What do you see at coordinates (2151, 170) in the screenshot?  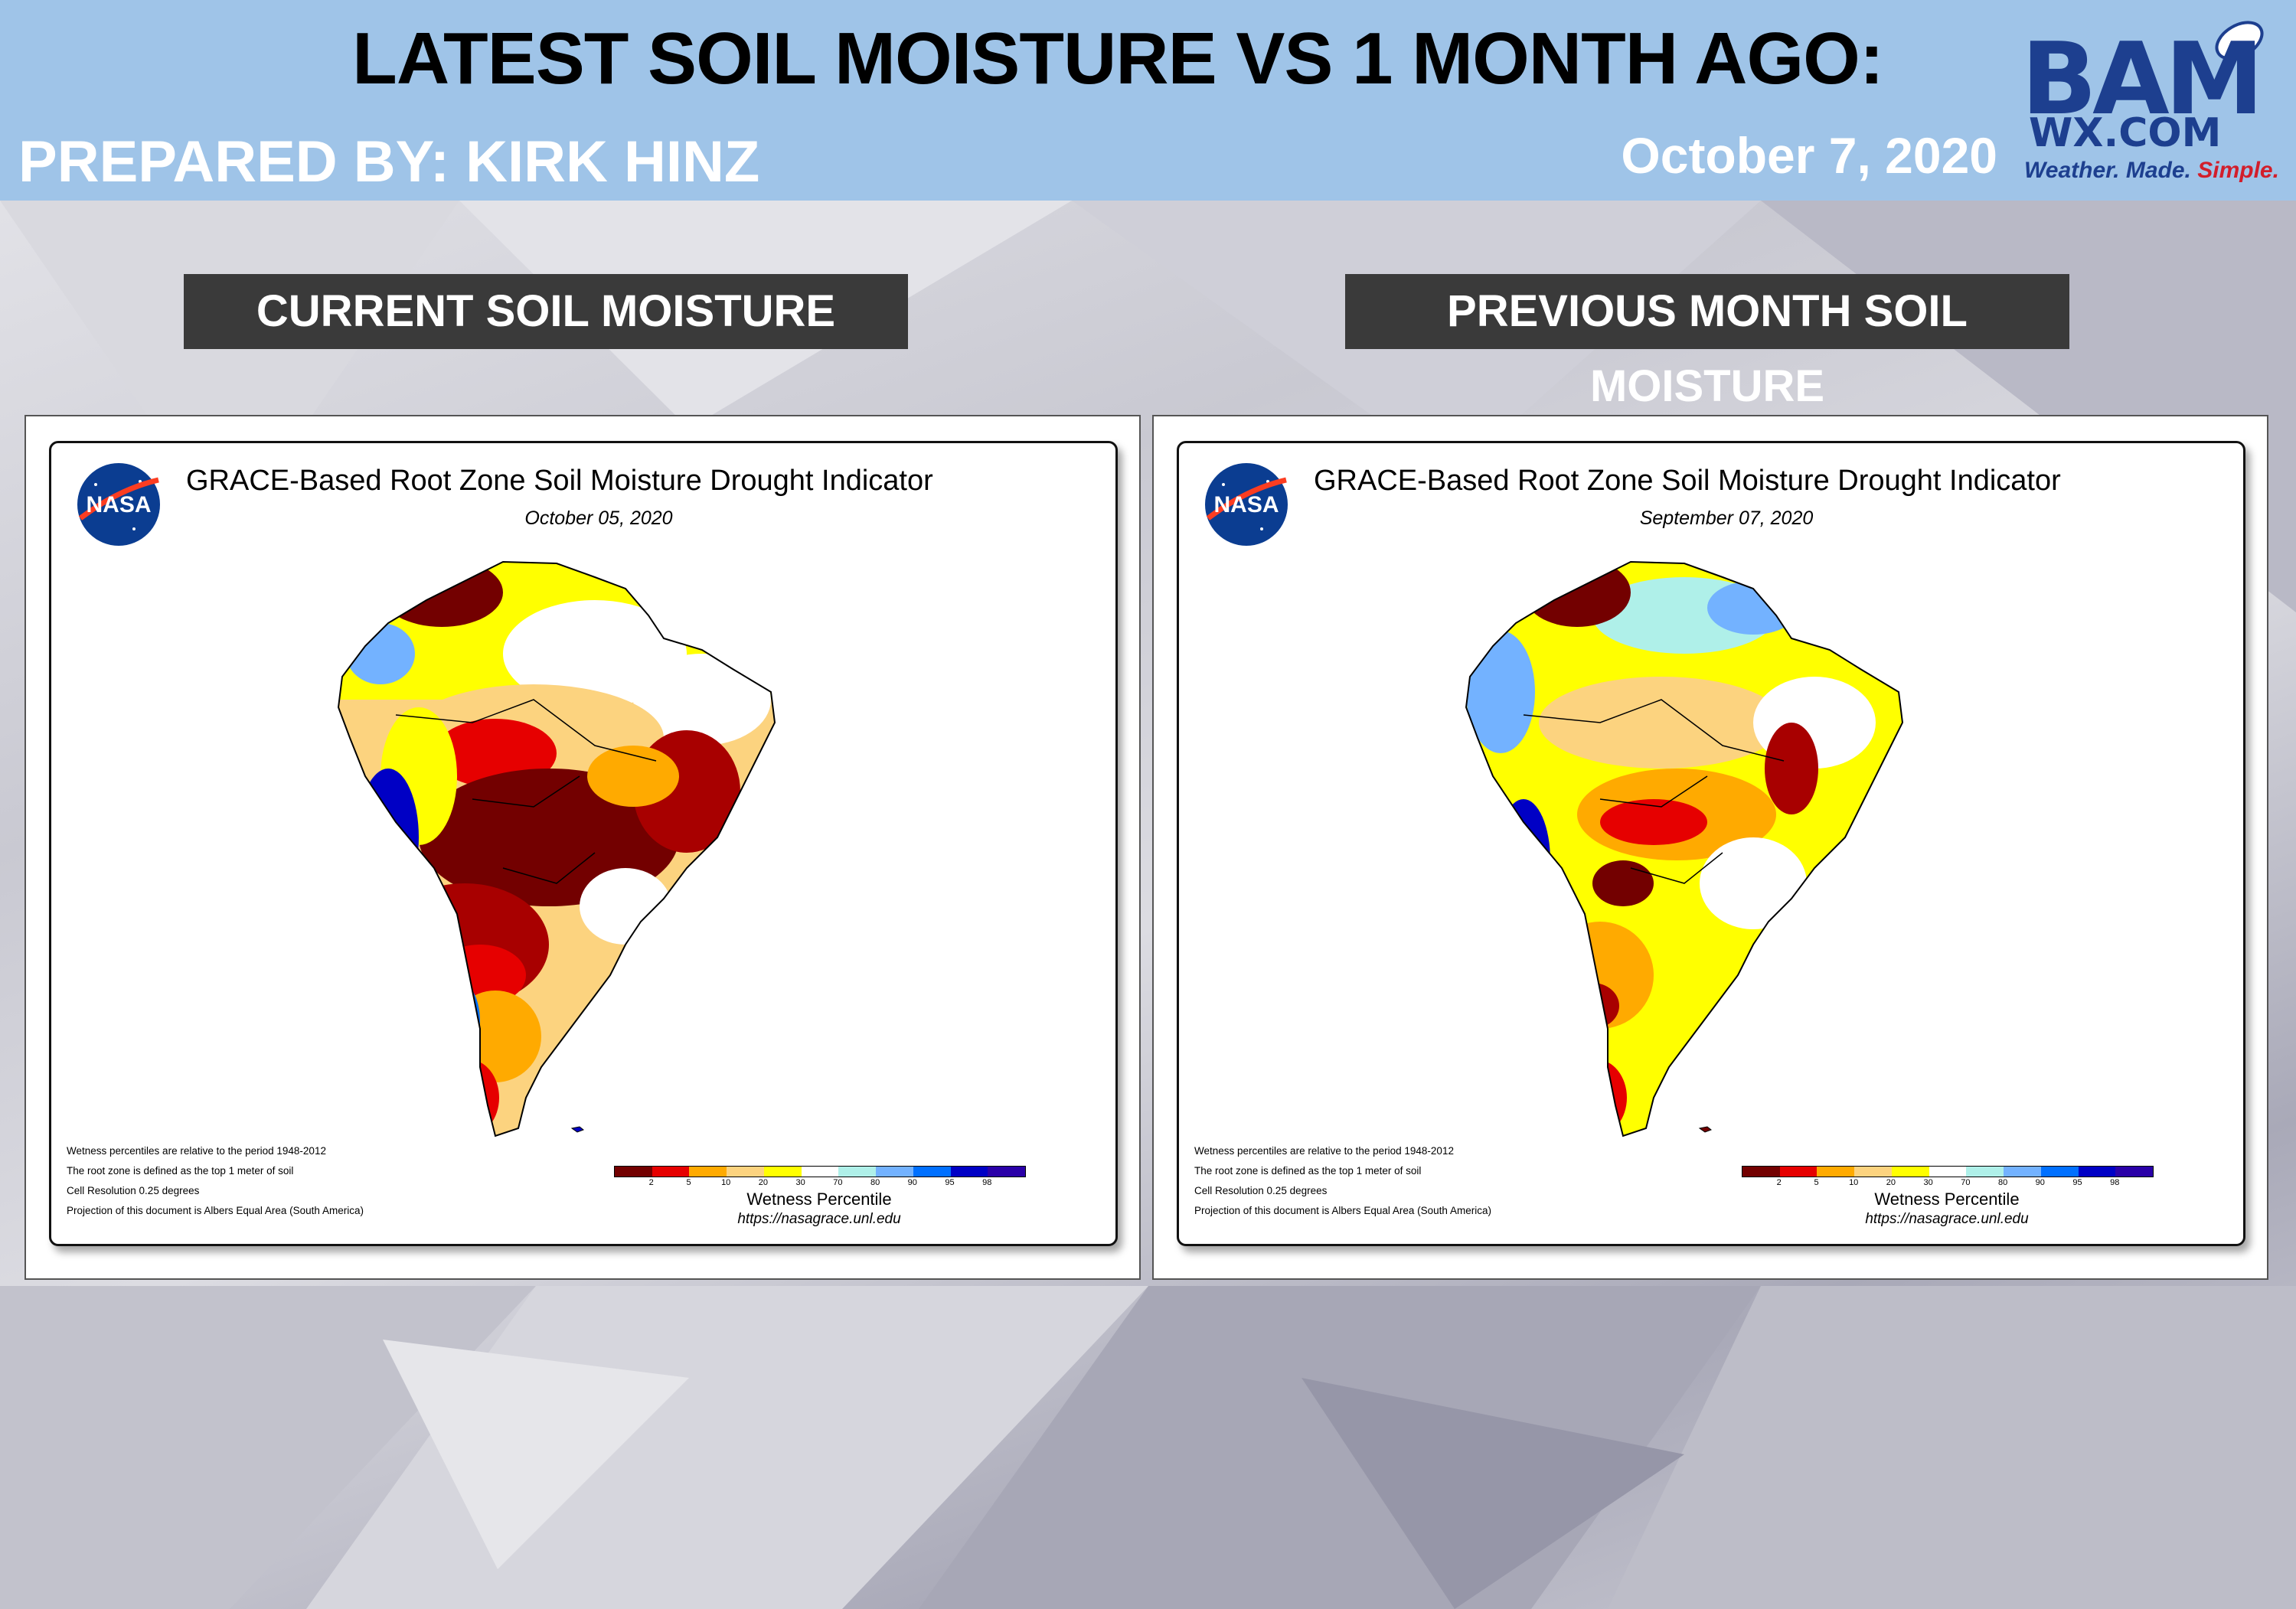 I see `logo-tagline: Weather. Made. Simple.` at bounding box center [2151, 170].